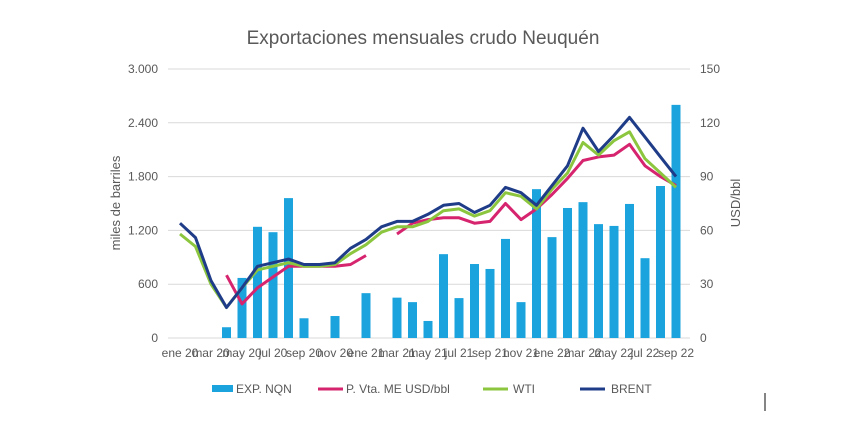  What do you see at coordinates (304, 353) in the screenshot?
I see `x-tick-label: sep 20` at bounding box center [304, 353].